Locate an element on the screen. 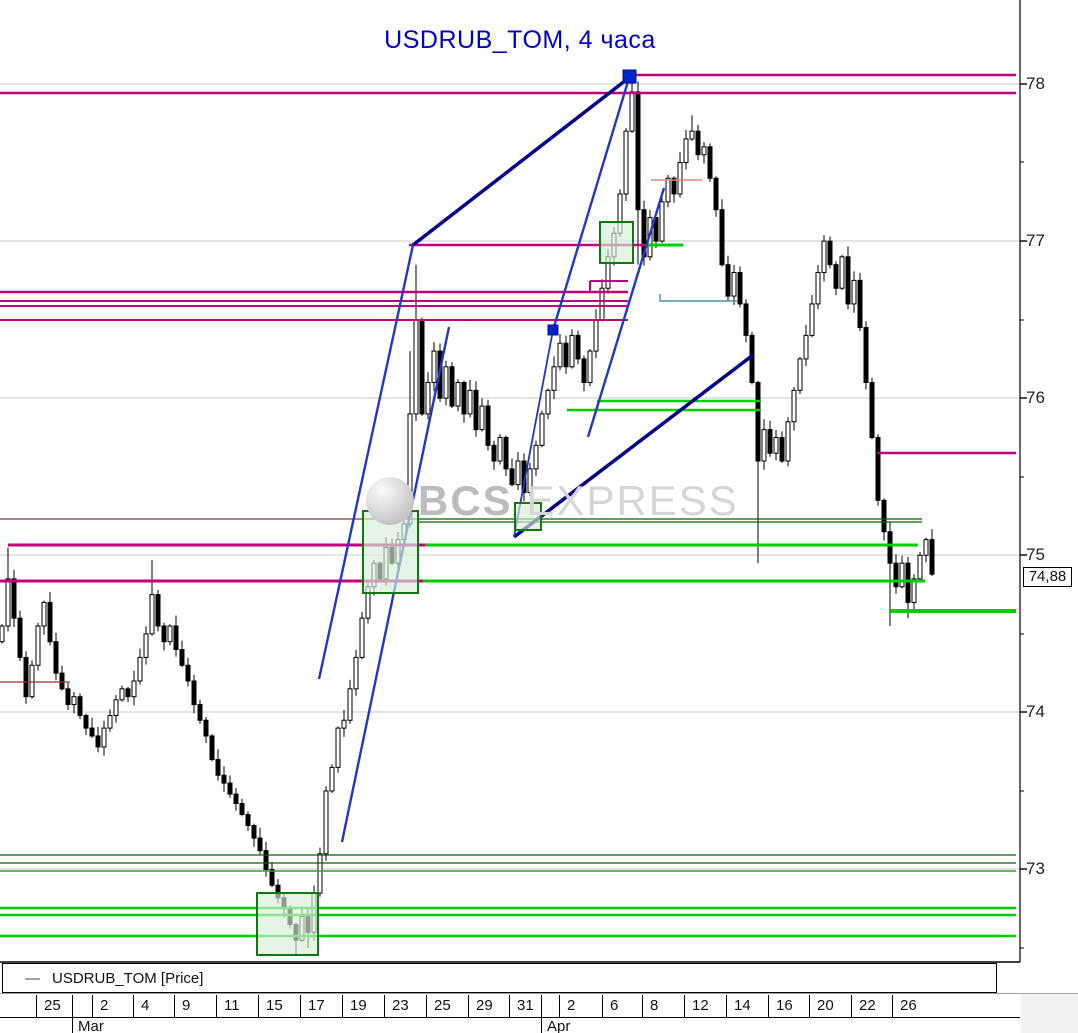 The image size is (1078, 1033). day-label: 26 is located at coordinates (908, 1005).